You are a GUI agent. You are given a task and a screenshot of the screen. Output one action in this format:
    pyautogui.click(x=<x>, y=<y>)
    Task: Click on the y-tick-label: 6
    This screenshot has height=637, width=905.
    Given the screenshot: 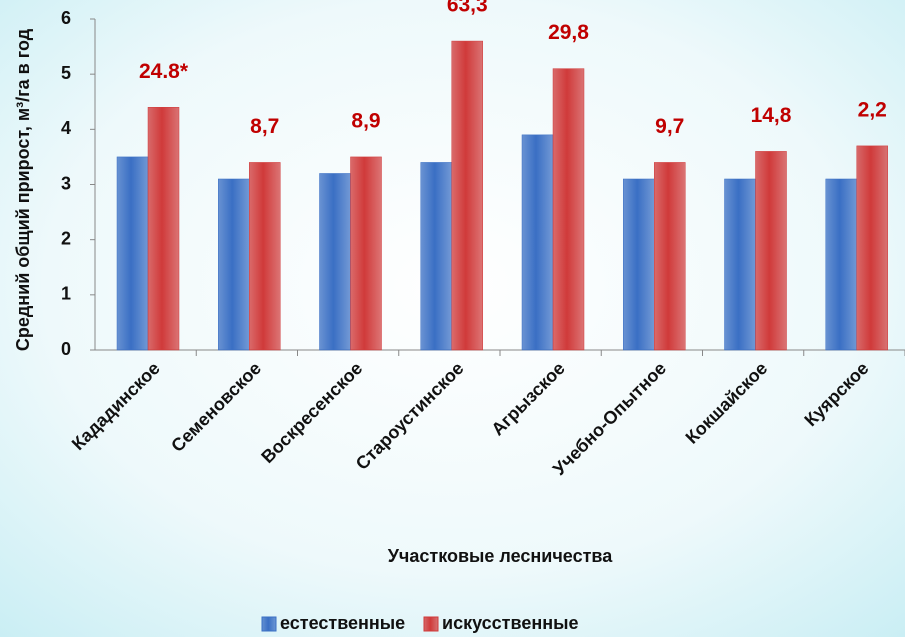 What is the action you would take?
    pyautogui.click(x=66, y=18)
    